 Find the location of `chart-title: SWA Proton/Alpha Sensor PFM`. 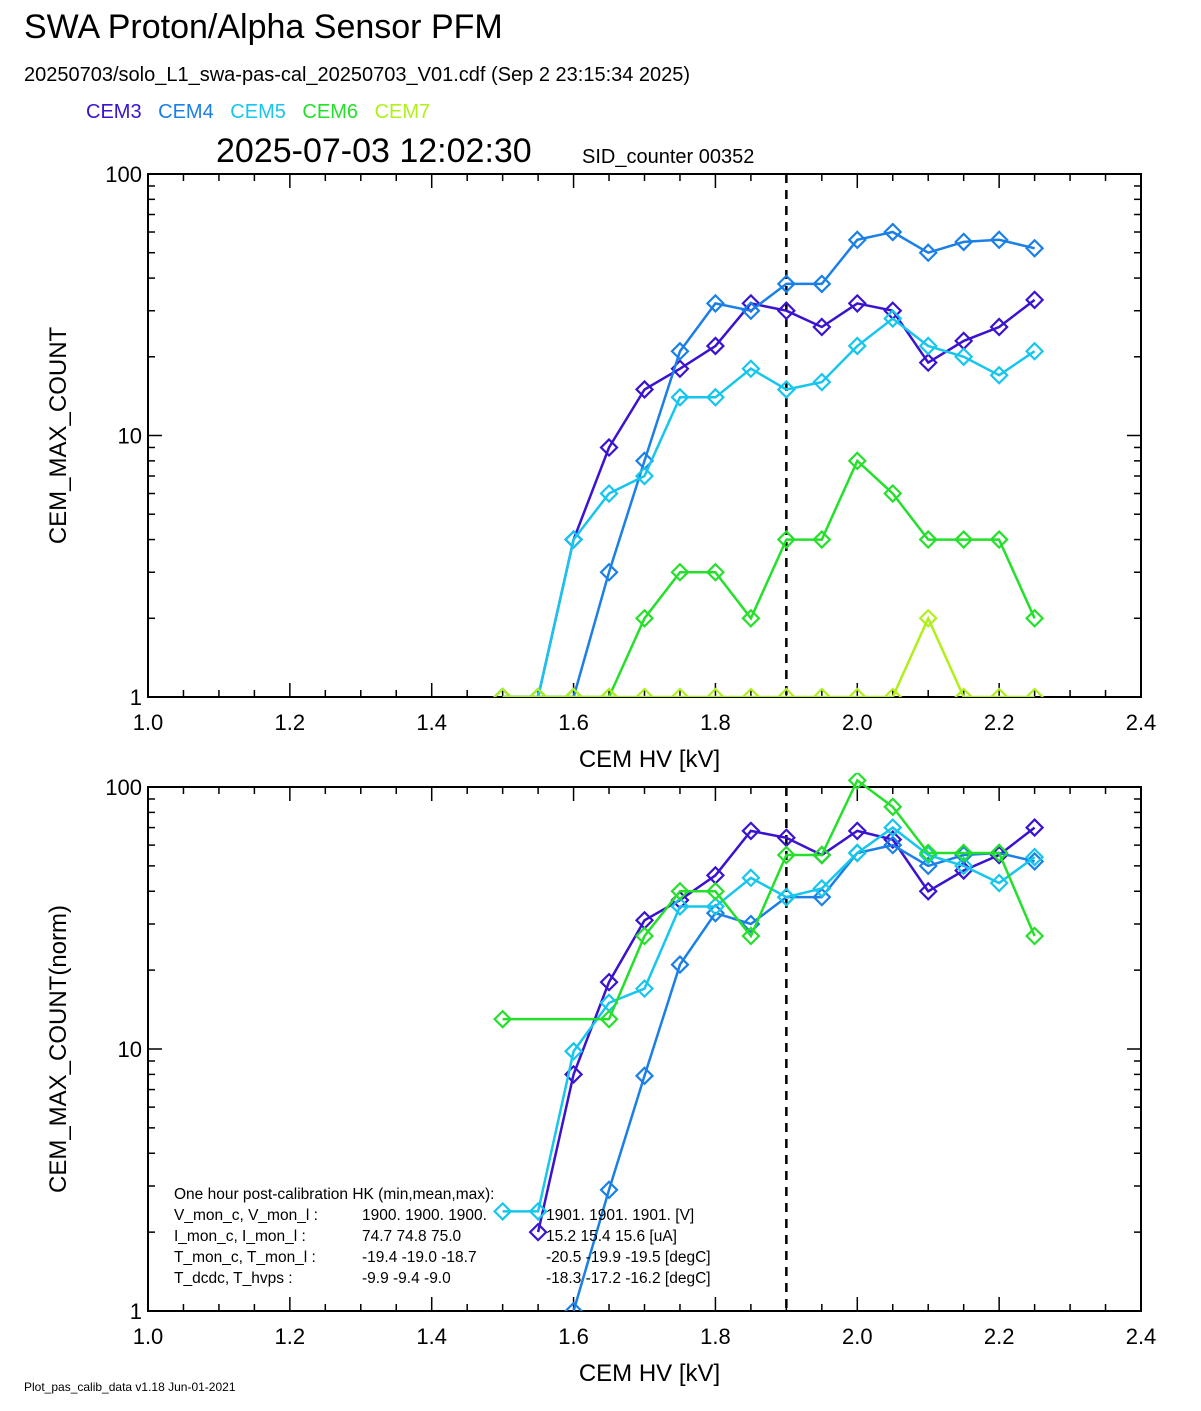

chart-title: SWA Proton/Alpha Sensor PFM is located at coordinates (263, 27).